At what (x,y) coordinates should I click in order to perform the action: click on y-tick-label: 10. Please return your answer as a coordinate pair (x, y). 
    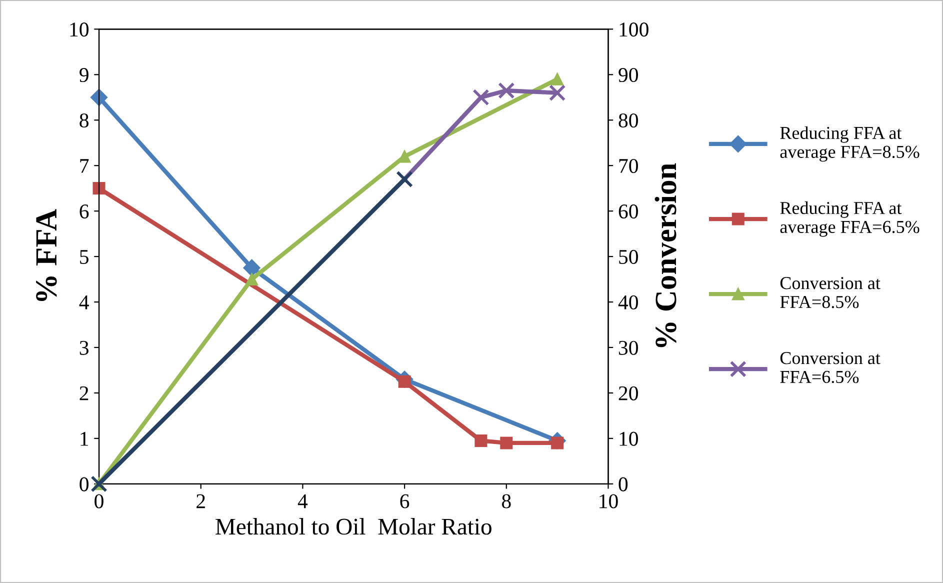
    Looking at the image, I should click on (79, 29).